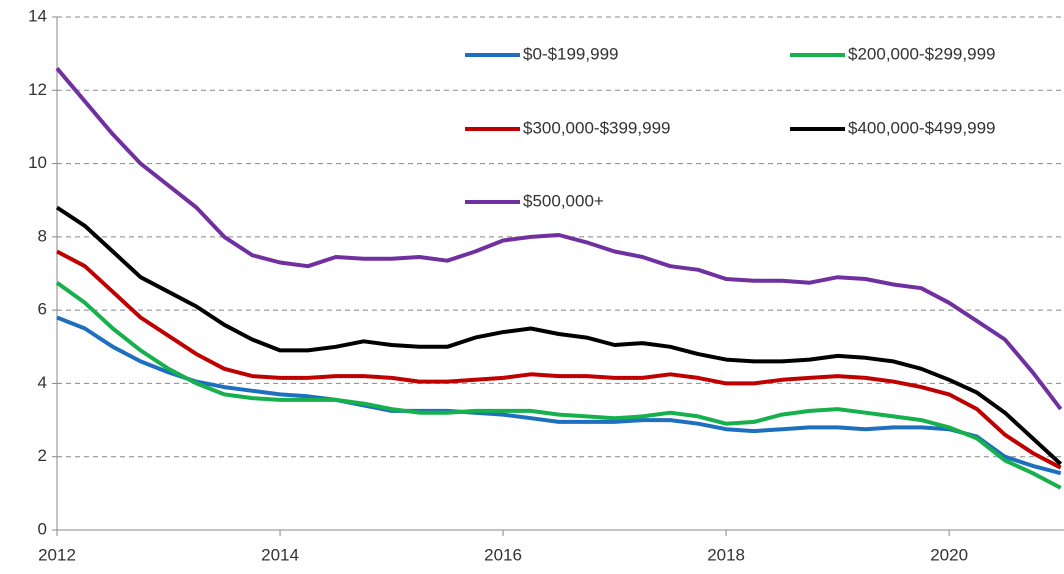  What do you see at coordinates (42, 309) in the screenshot?
I see `y-tick-label: 6` at bounding box center [42, 309].